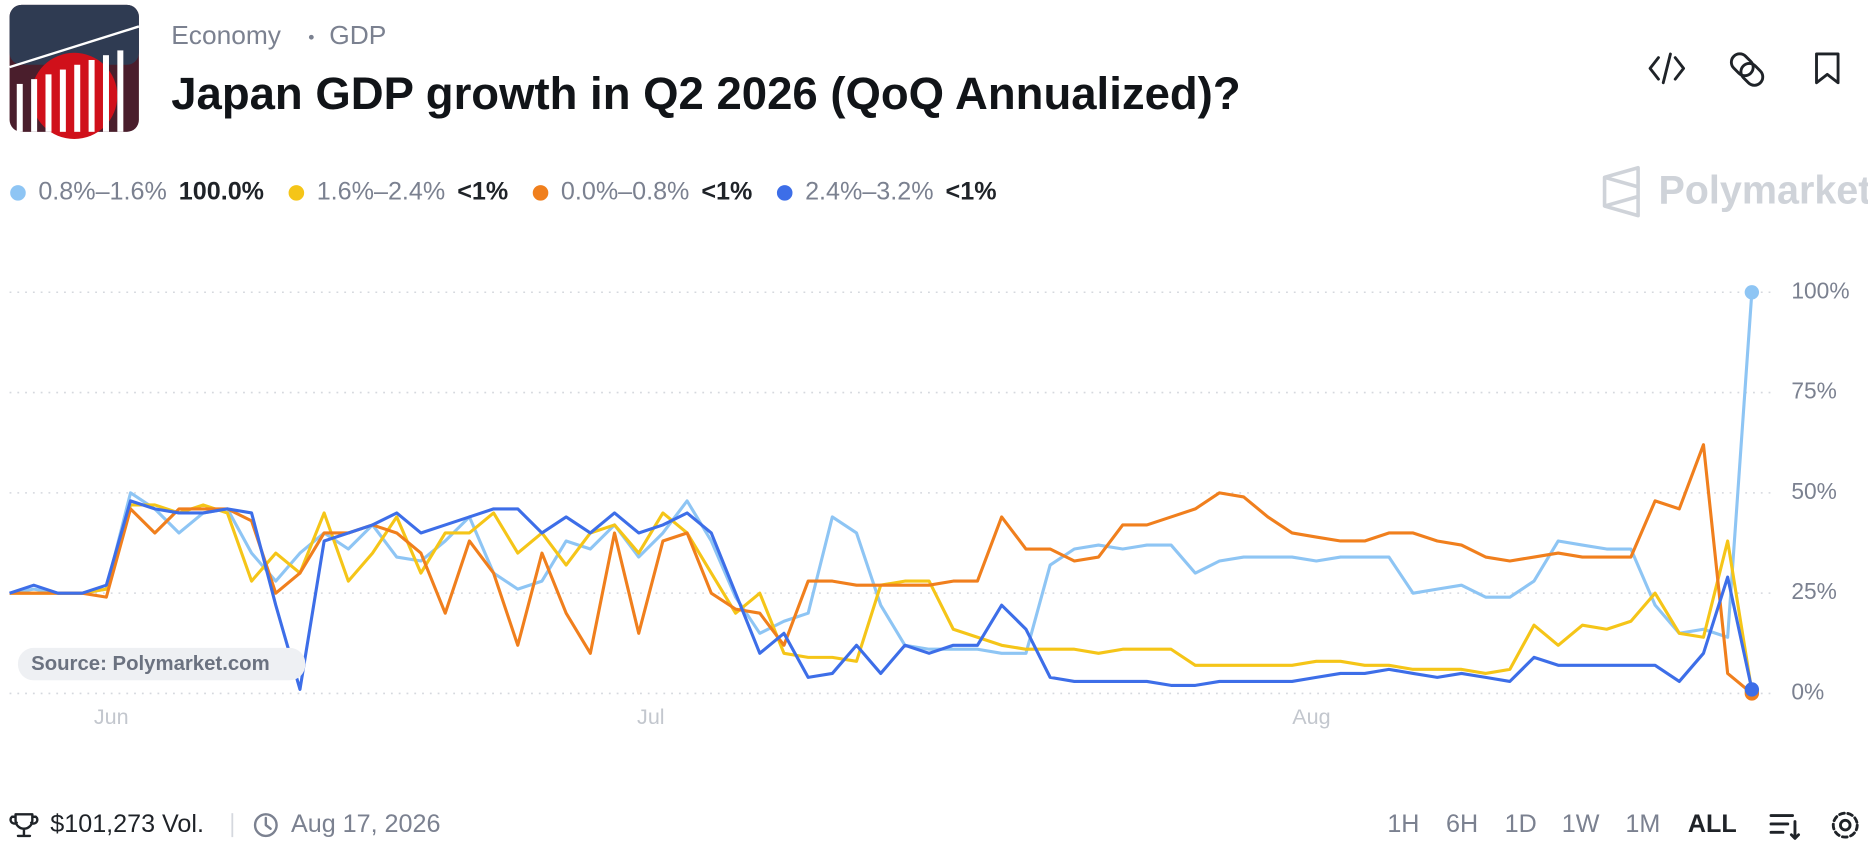  What do you see at coordinates (221, 192) in the screenshot?
I see `legend-value: 100.0%` at bounding box center [221, 192].